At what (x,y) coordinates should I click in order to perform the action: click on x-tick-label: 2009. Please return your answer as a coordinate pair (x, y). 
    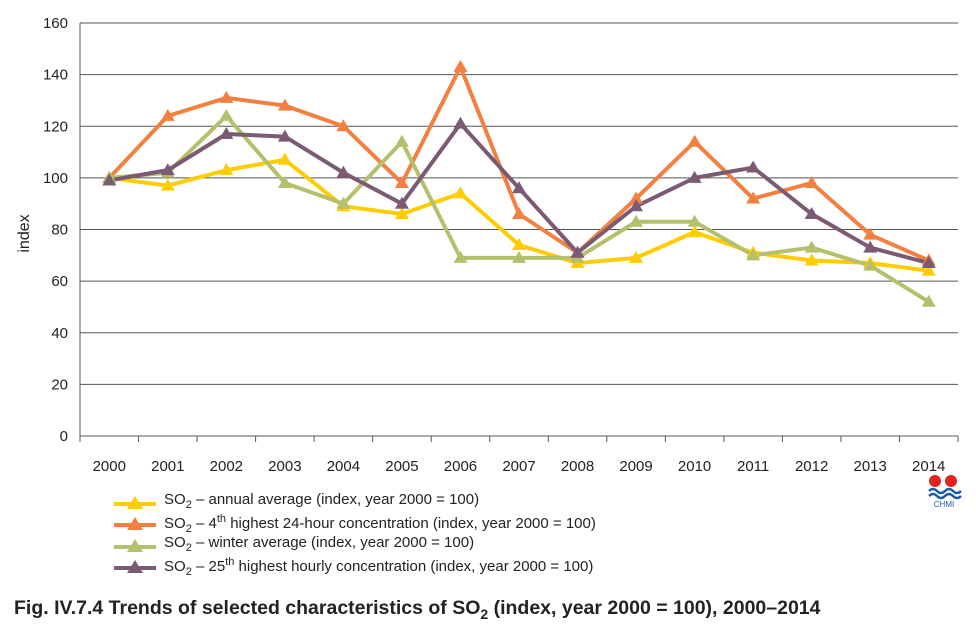
    Looking at the image, I should click on (635, 466).